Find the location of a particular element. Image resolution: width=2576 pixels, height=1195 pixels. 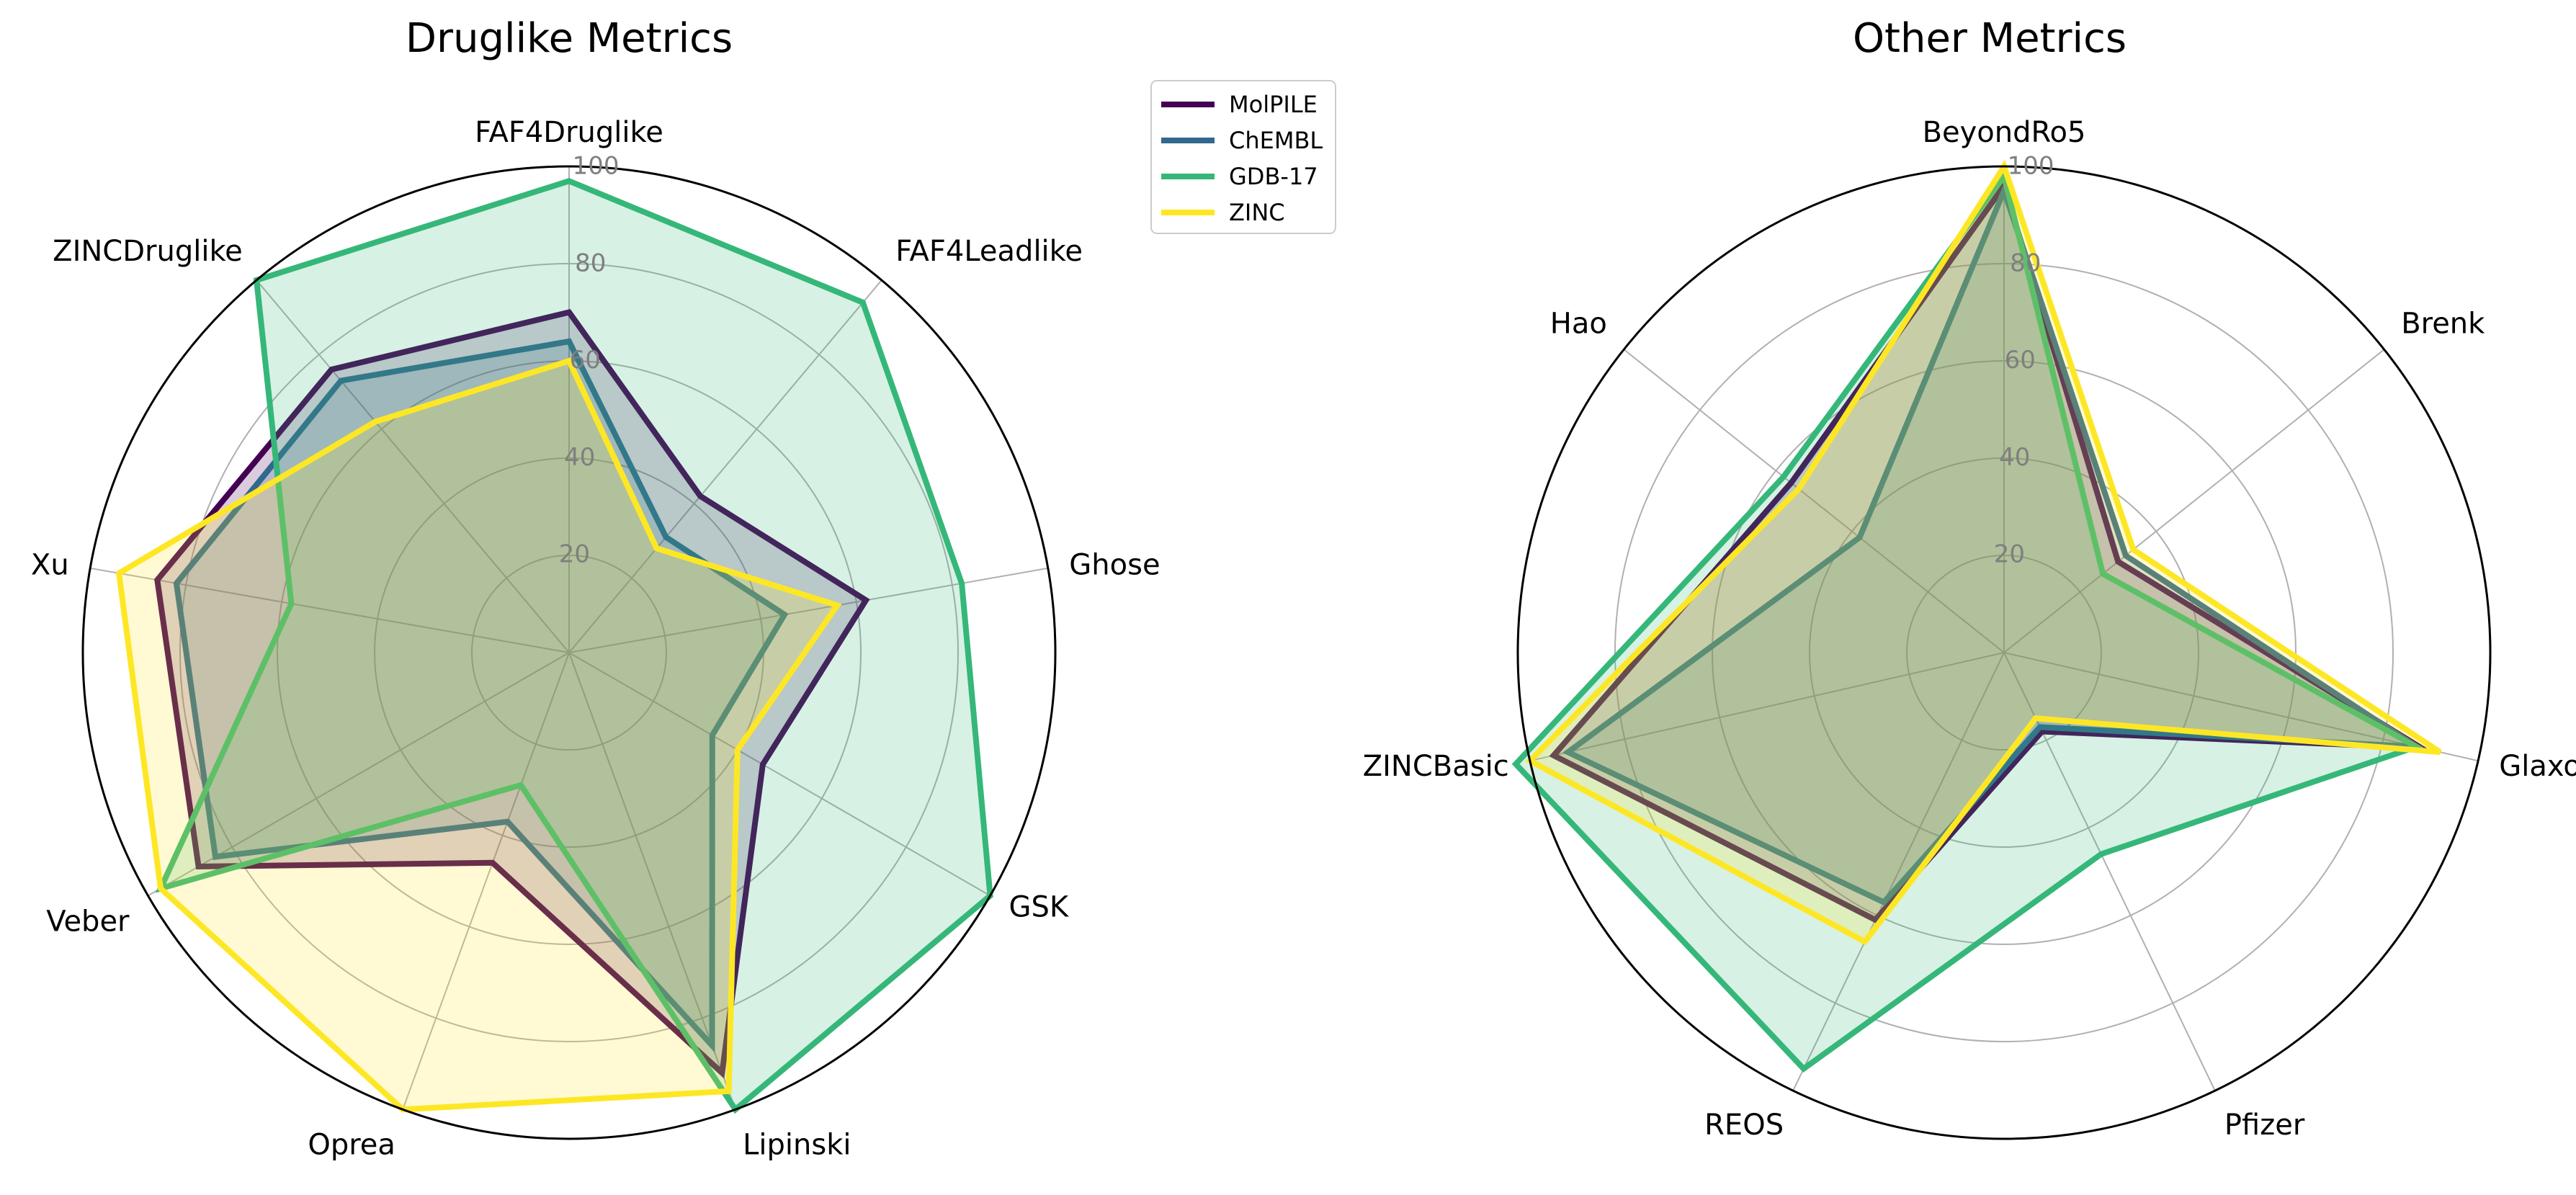

category-label: Lipinski is located at coordinates (797, 1145).